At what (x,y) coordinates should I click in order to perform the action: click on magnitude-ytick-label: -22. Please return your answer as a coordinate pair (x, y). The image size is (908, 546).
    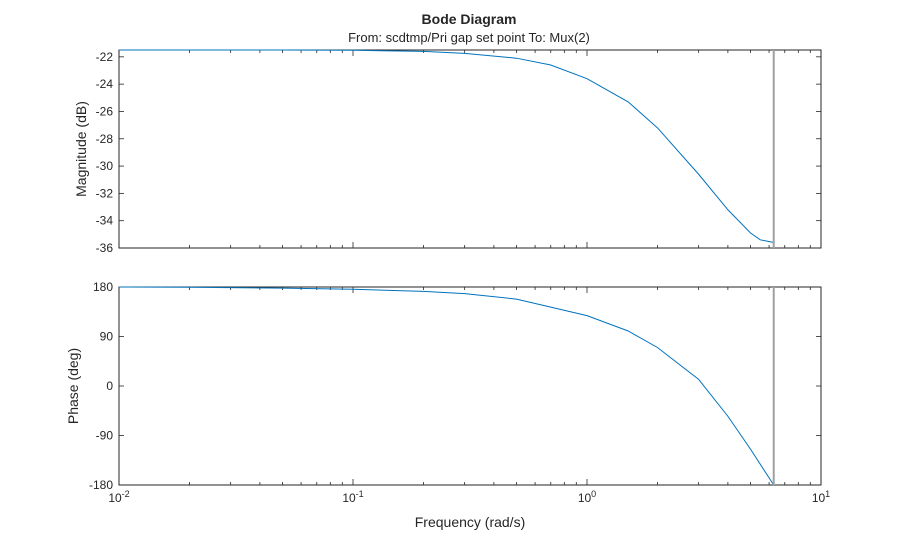
    Looking at the image, I should click on (105, 57).